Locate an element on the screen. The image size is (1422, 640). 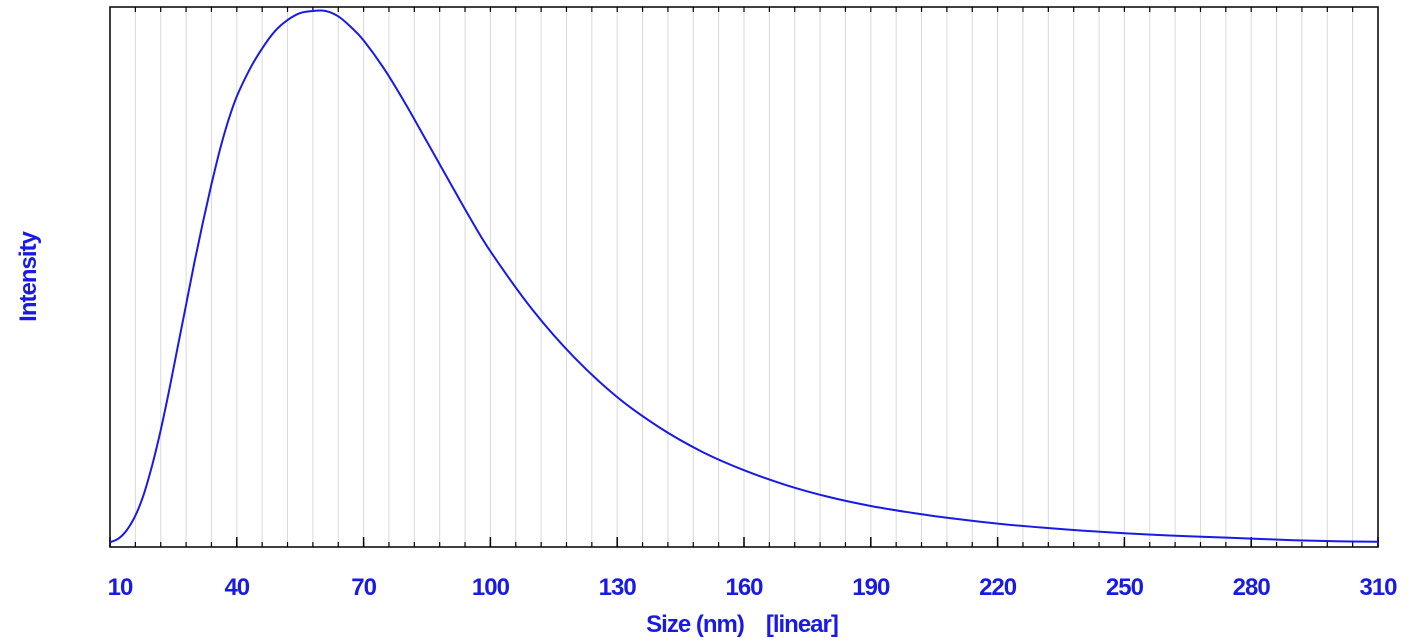
x-tick-labels: 10 40 70 100 130 160 190 220 250 280 310 is located at coordinates (753, 587).